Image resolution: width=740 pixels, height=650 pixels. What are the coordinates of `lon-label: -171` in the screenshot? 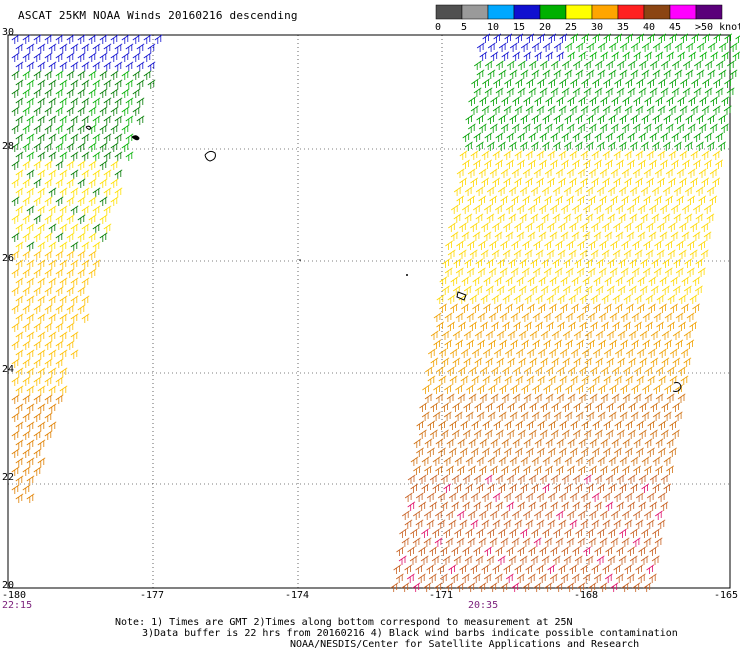 It's located at (441, 595).